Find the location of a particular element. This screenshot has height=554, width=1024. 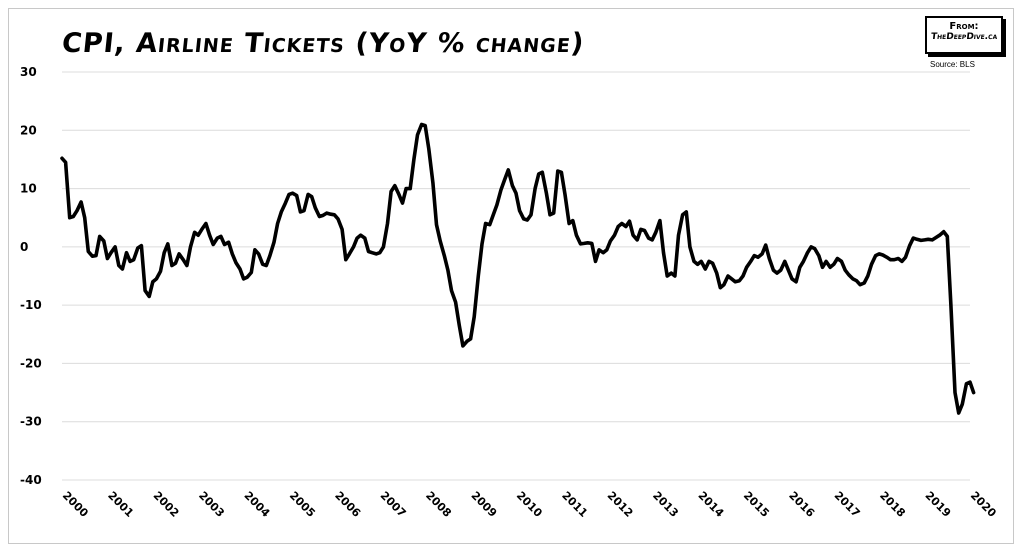

x-tick-label: 2010 is located at coordinates (529, 504).